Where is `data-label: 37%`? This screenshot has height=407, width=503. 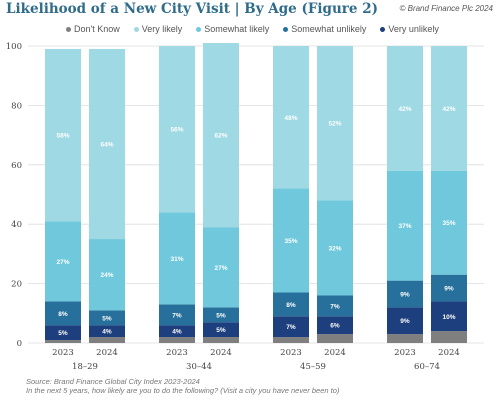 data-label: 37% is located at coordinates (404, 226).